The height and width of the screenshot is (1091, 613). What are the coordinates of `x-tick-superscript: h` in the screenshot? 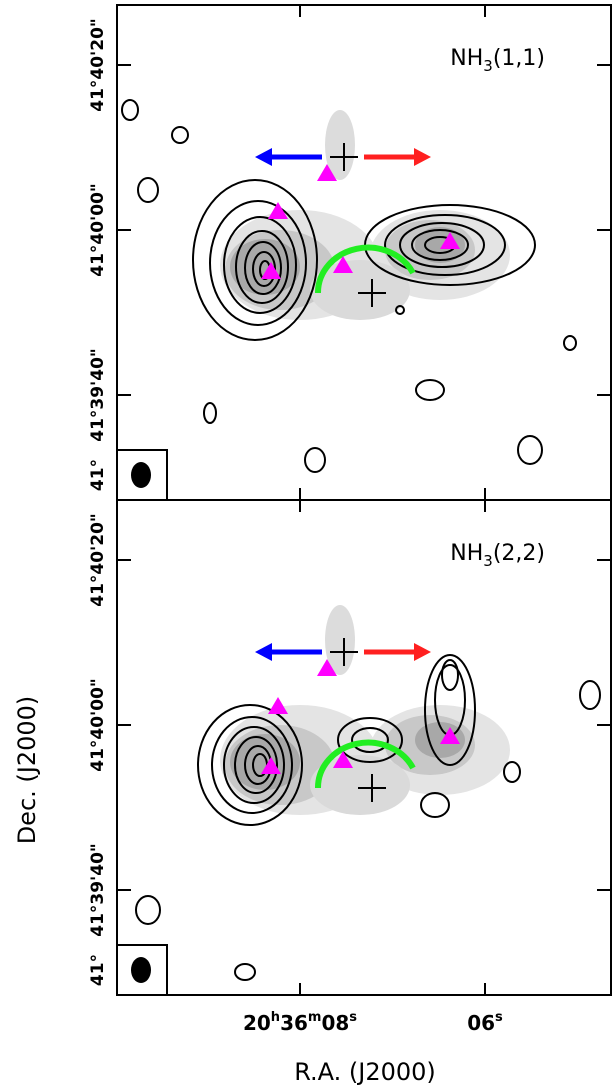 It's located at (275, 1017).